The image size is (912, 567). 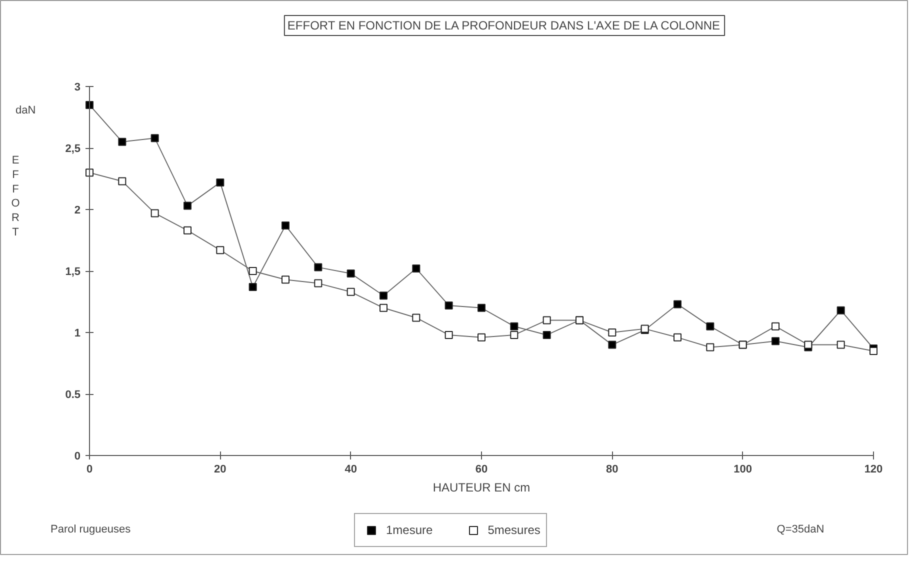 What do you see at coordinates (89, 470) in the screenshot?
I see `x-tick-label: 0` at bounding box center [89, 470].